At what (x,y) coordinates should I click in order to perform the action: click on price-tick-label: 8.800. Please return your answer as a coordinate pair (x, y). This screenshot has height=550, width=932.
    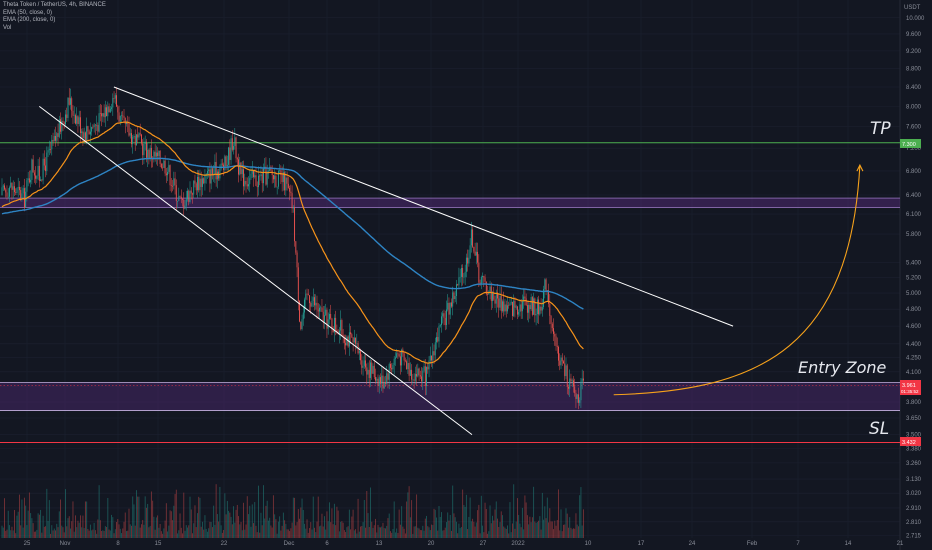
    Looking at the image, I should click on (914, 70).